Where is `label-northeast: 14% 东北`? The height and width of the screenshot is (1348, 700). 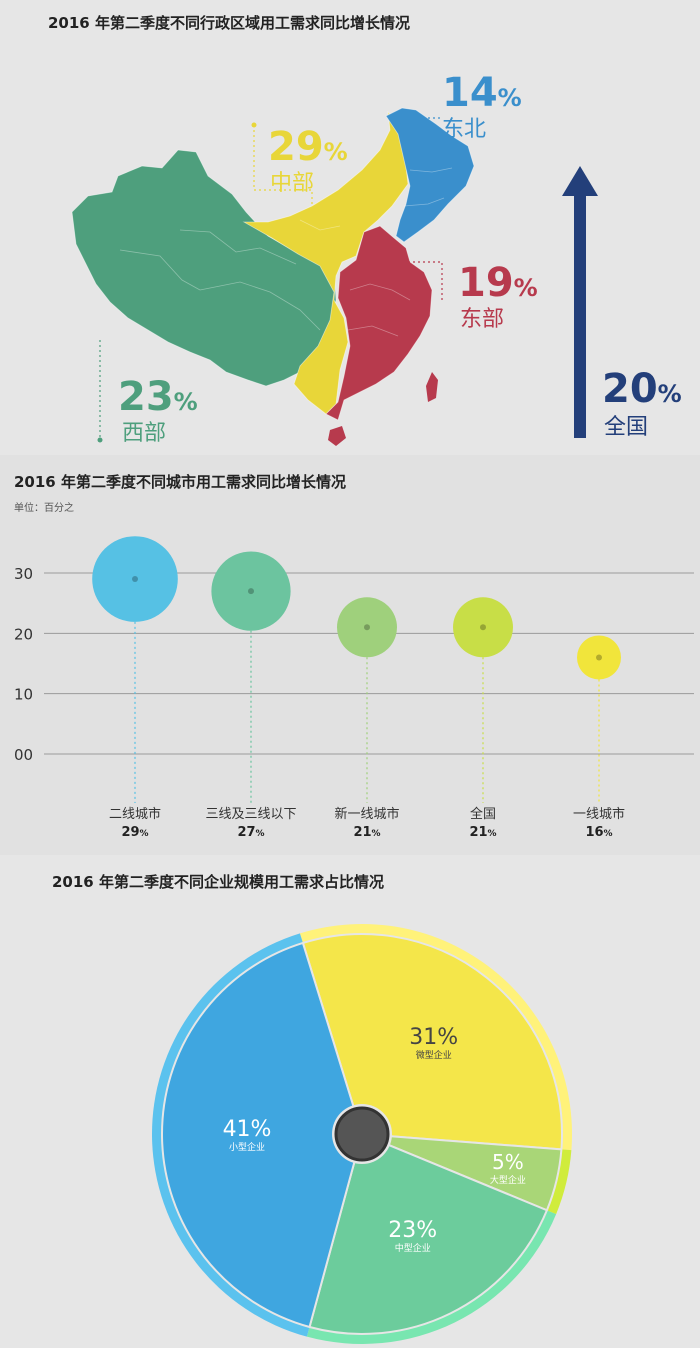
label-northeast: 14% 东北 is located at coordinates (482, 106).